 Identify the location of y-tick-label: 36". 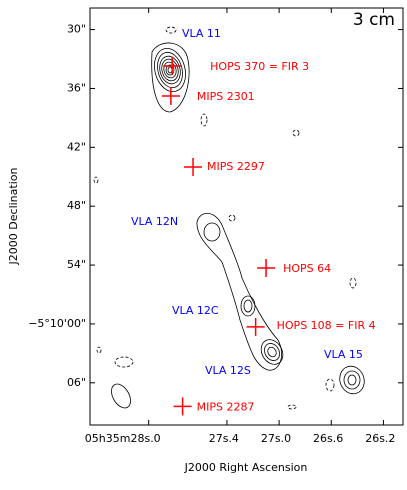
(76, 87).